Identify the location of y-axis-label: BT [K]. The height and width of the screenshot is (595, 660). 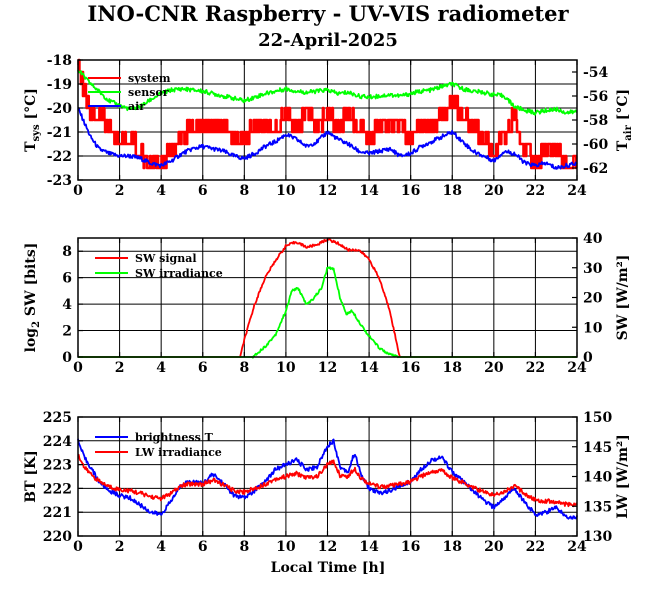
(31, 476).